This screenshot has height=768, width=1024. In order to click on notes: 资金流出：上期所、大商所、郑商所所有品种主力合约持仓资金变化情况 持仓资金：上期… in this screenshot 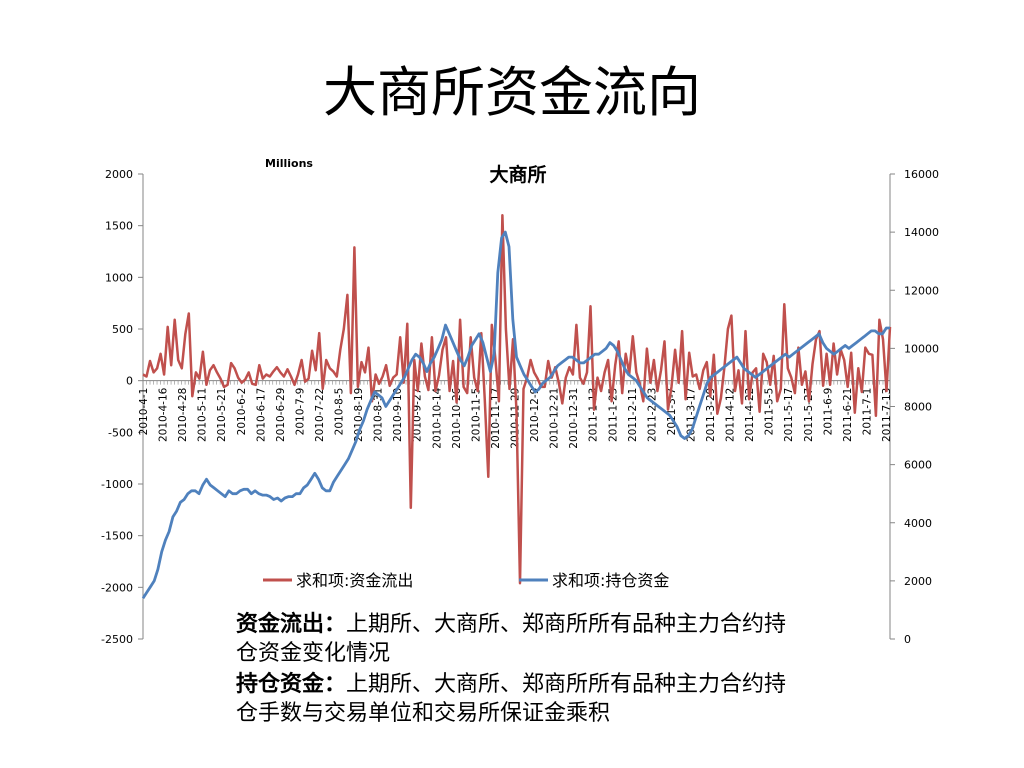, I will do `click(516, 670)`.